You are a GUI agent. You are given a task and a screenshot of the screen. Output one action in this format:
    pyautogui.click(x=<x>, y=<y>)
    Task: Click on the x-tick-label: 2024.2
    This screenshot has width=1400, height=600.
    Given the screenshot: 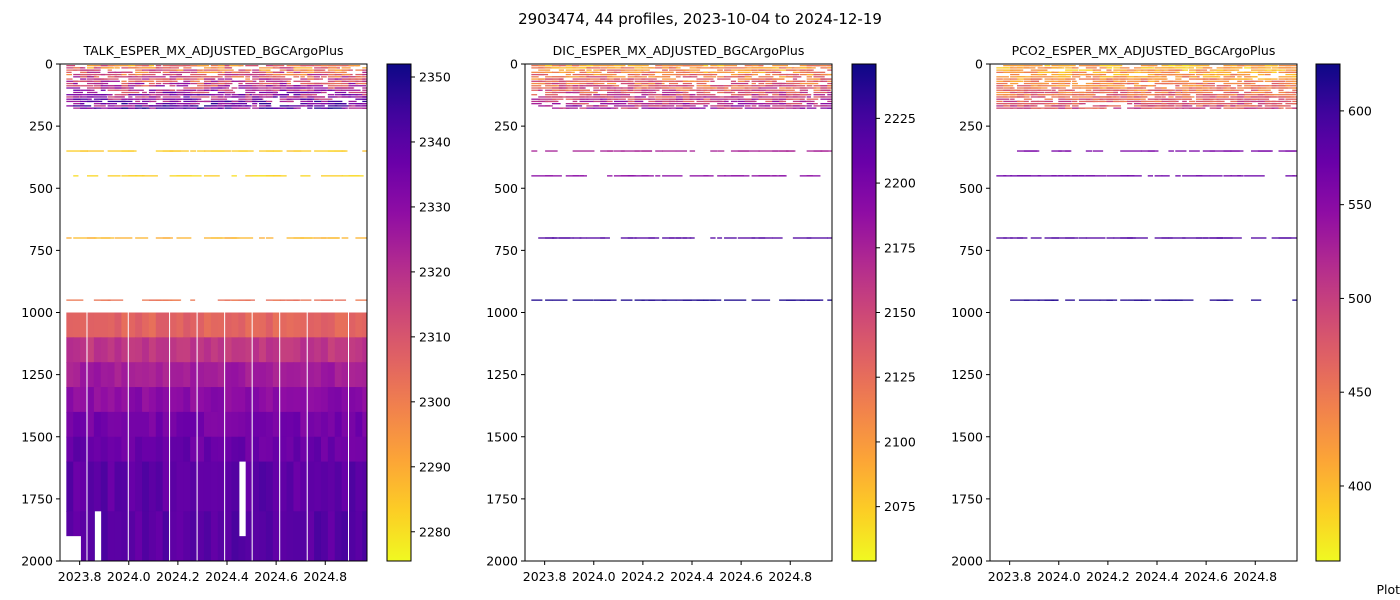 What is the action you would take?
    pyautogui.click(x=643, y=576)
    